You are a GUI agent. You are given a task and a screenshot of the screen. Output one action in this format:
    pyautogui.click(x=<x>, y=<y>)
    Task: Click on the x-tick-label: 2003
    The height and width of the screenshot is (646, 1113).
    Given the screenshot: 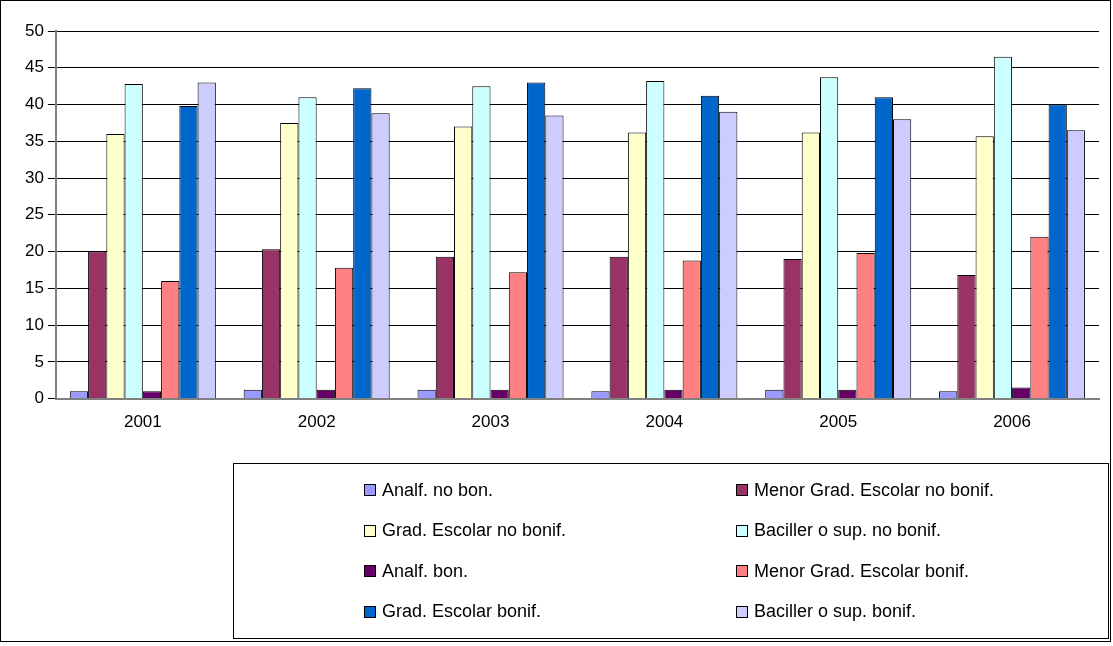 What is the action you would take?
    pyautogui.click(x=490, y=422)
    